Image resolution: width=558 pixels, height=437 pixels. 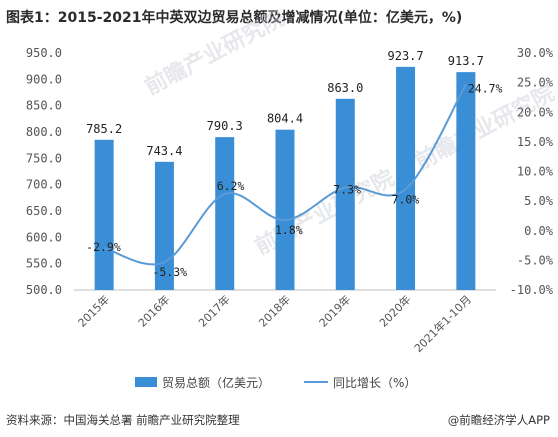 What do you see at coordinates (285, 119) in the screenshot?
I see `bar-value-label: 804.4` at bounding box center [285, 119].